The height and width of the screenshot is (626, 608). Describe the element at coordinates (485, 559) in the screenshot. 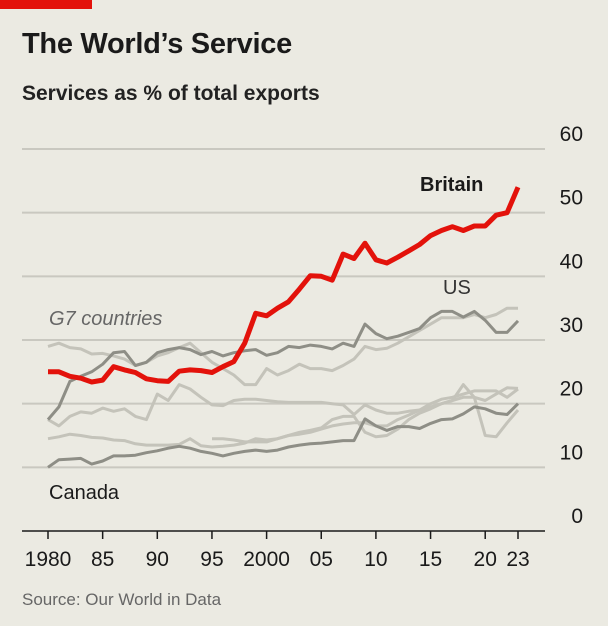

I see `x-tick-label: 20` at that location.